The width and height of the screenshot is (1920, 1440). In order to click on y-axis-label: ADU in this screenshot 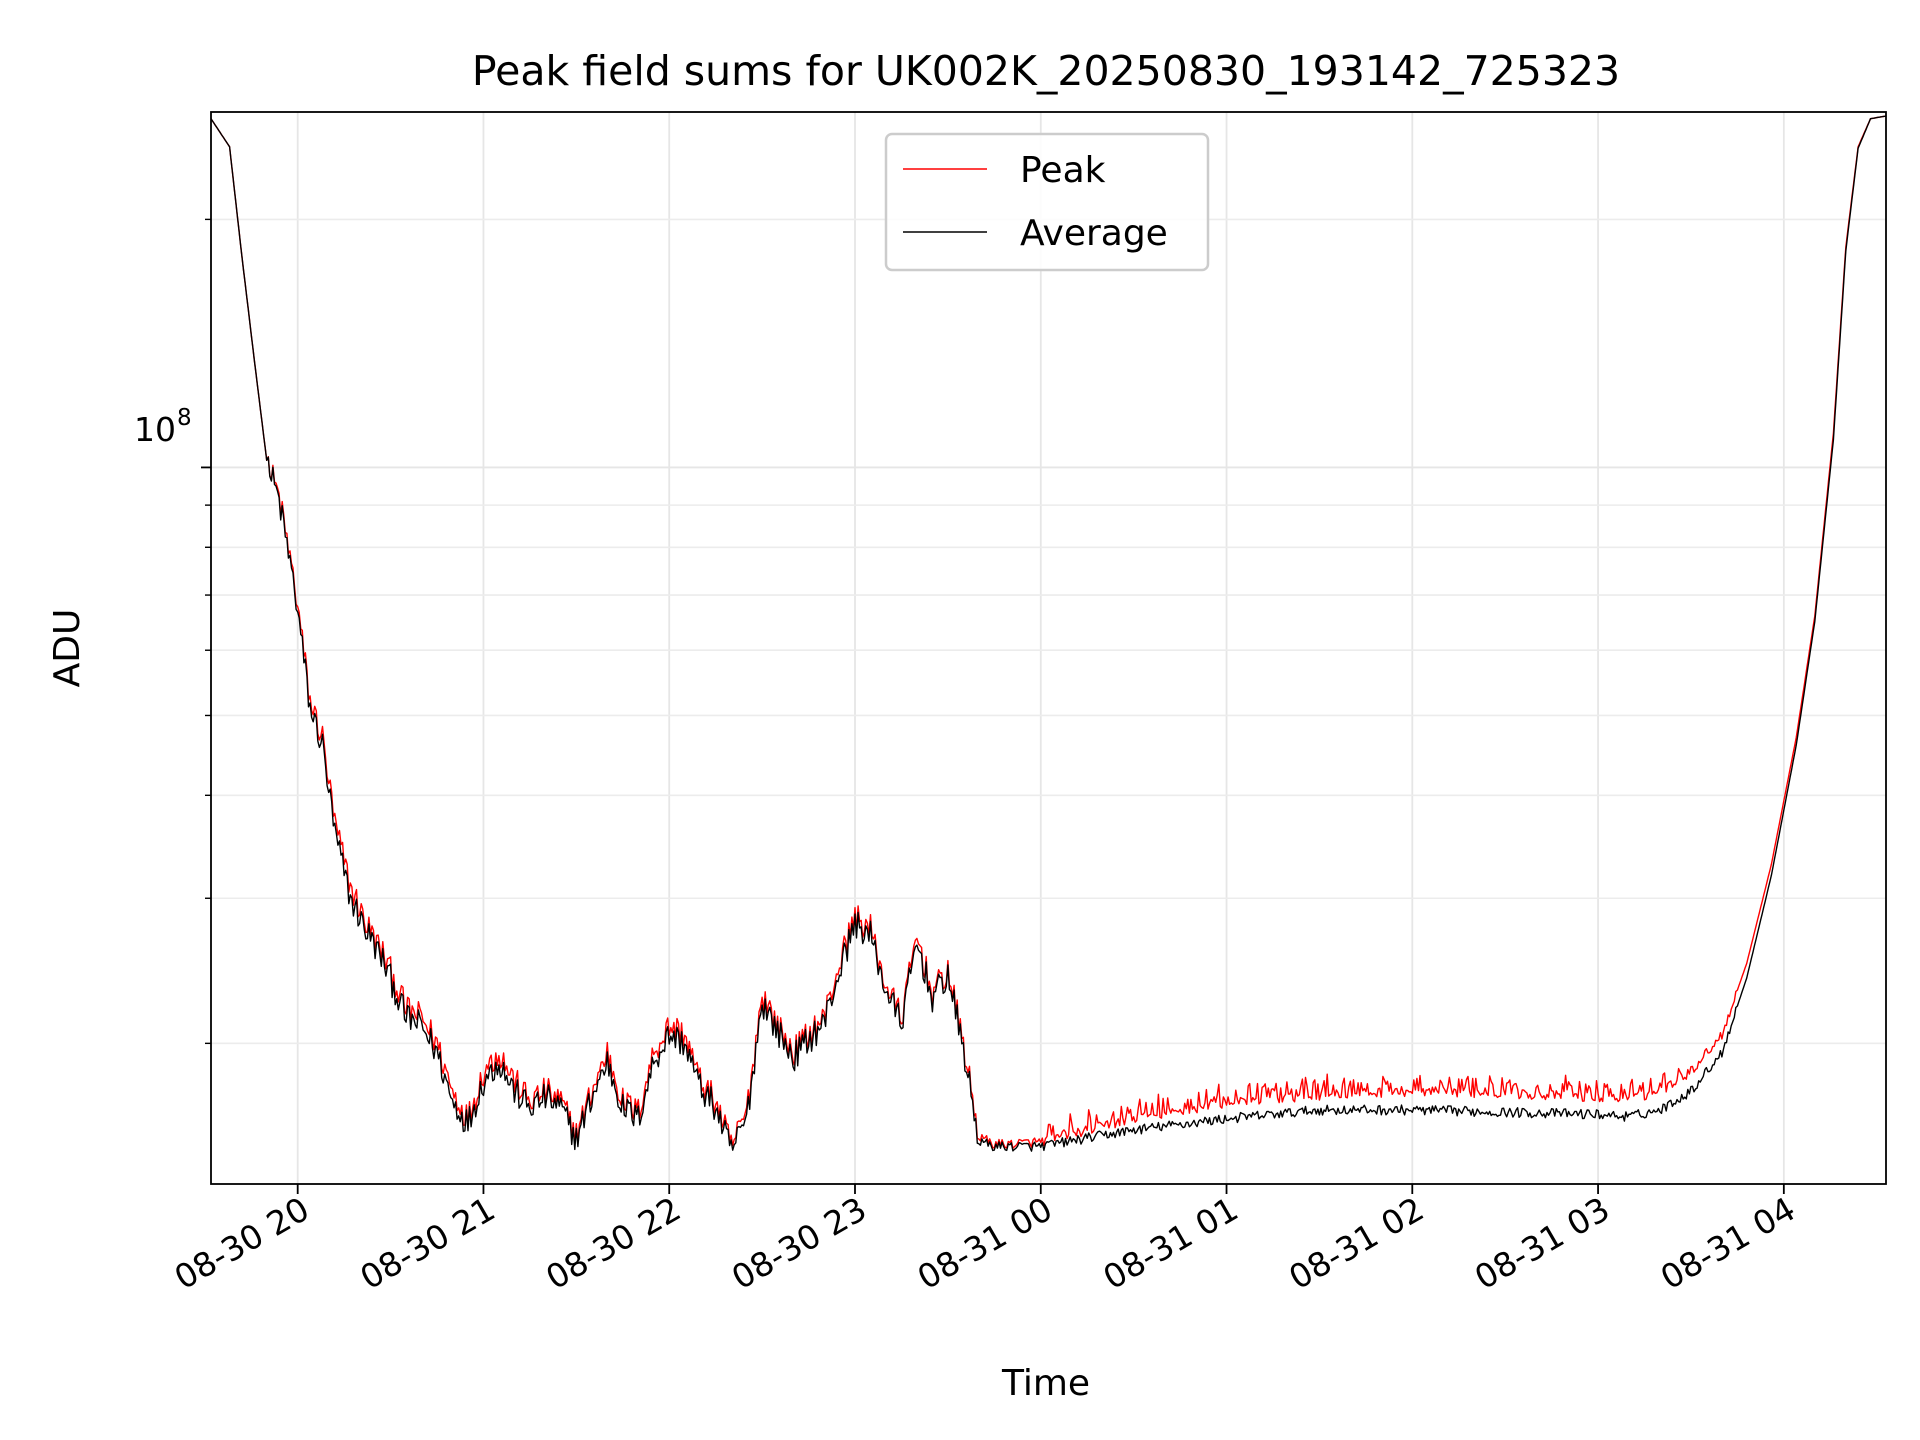, I will do `click(67, 648)`.